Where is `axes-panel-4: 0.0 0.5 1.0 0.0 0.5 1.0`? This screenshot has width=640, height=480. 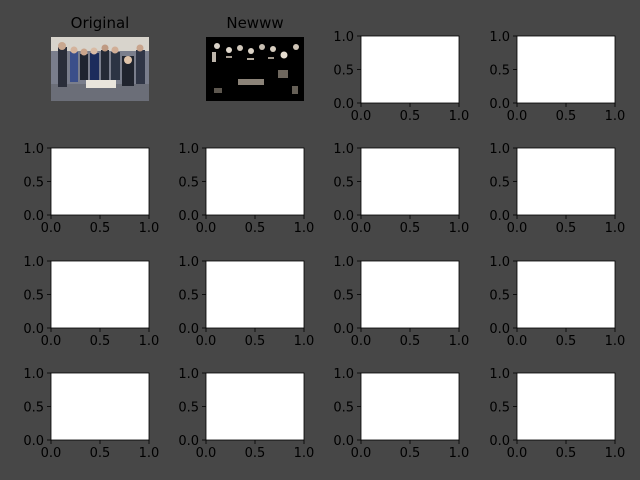 axes-panel-4: 0.0 0.5 1.0 0.0 0.5 1.0 is located at coordinates (557, 77).